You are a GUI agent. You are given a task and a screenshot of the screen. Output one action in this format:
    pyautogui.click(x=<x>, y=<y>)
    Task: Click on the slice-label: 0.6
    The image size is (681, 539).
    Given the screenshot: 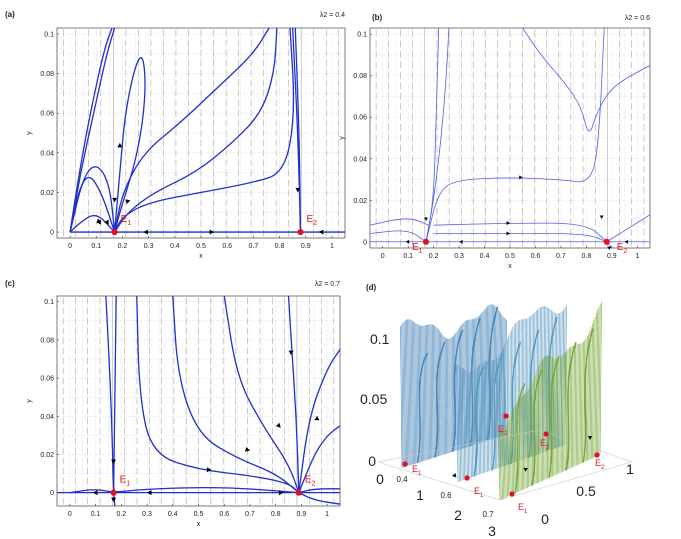 What is the action you would take?
    pyautogui.click(x=446, y=495)
    